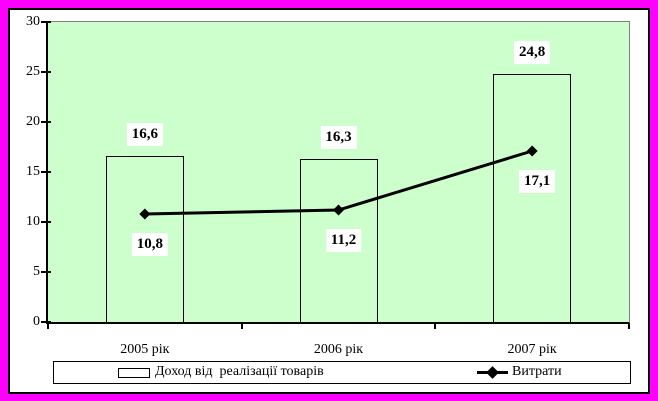 The height and width of the screenshot is (401, 658). I want to click on line-value-label: 11,2, so click(343, 240).